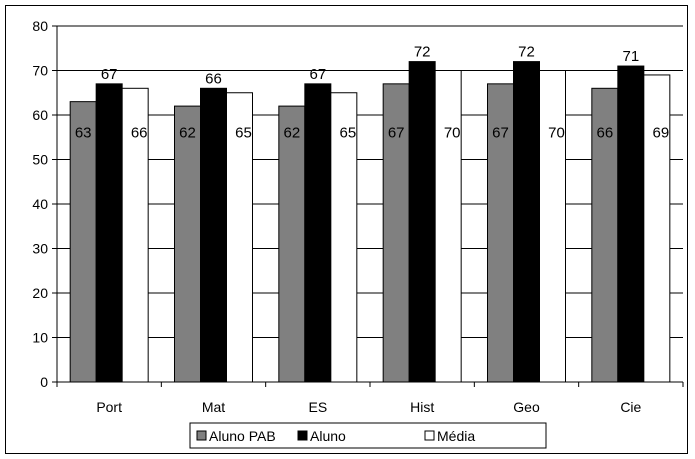 The image size is (695, 459). I want to click on legend-label: Média, so click(456, 436).